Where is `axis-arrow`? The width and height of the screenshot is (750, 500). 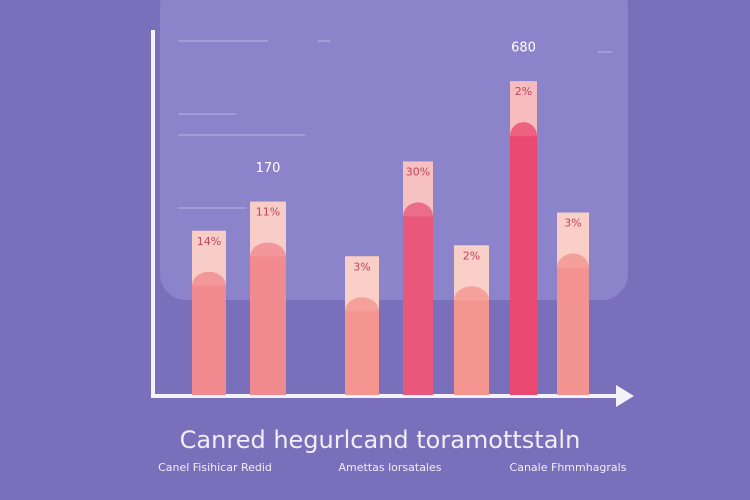 axis-arrow is located at coordinates (625, 396).